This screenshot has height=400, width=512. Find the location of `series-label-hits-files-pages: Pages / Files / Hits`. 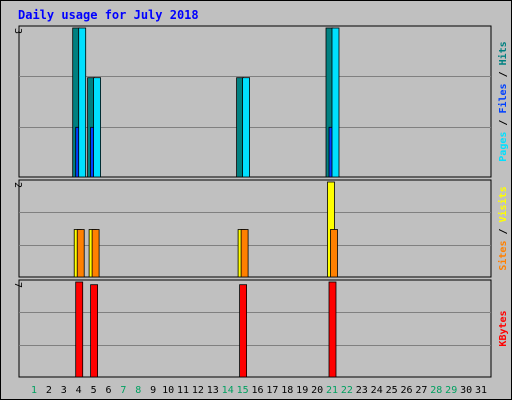

series-label-hits-files-pages: Pages / Files / Hits is located at coordinates (503, 101).